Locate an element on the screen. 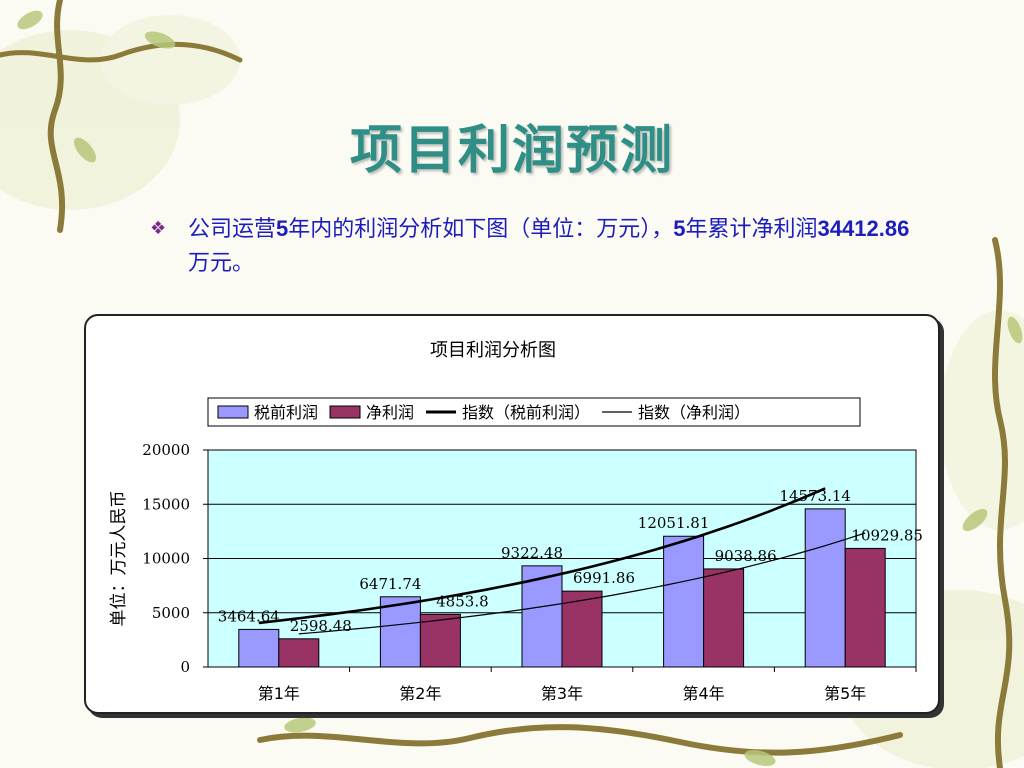 The height and width of the screenshot is (768, 1024). x-tick-label: 第2年 is located at coordinates (420, 693).